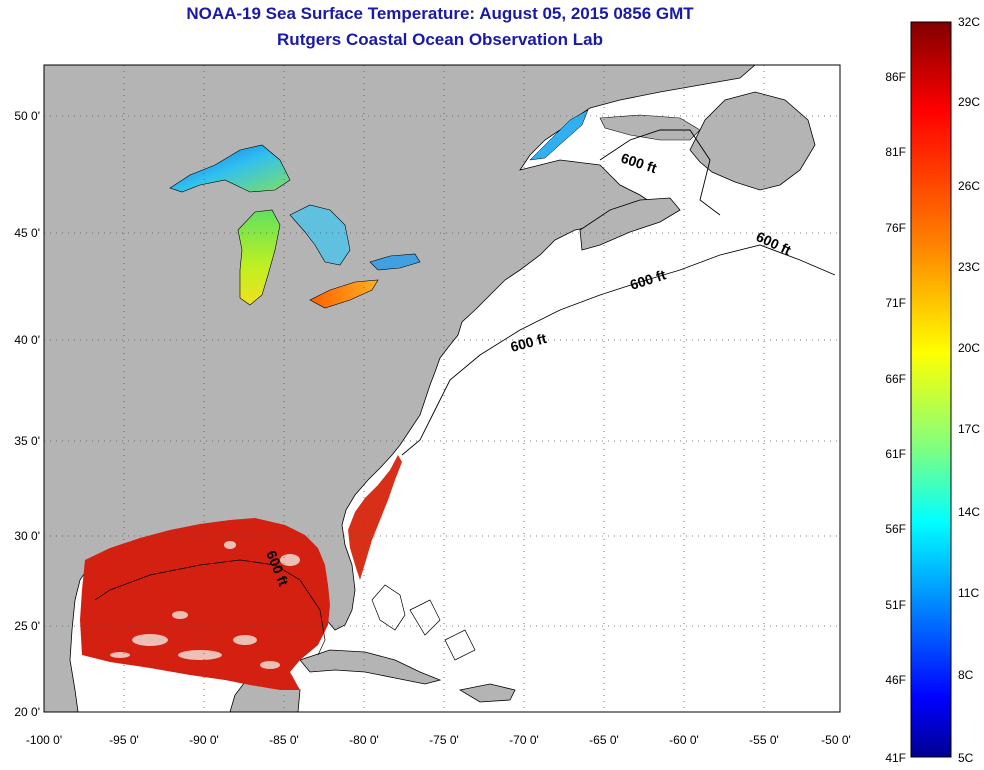 Image resolution: width=984 pixels, height=770 pixels. Describe the element at coordinates (27, 626) in the screenshot. I see `lat-tick-label: 25 0'` at that location.